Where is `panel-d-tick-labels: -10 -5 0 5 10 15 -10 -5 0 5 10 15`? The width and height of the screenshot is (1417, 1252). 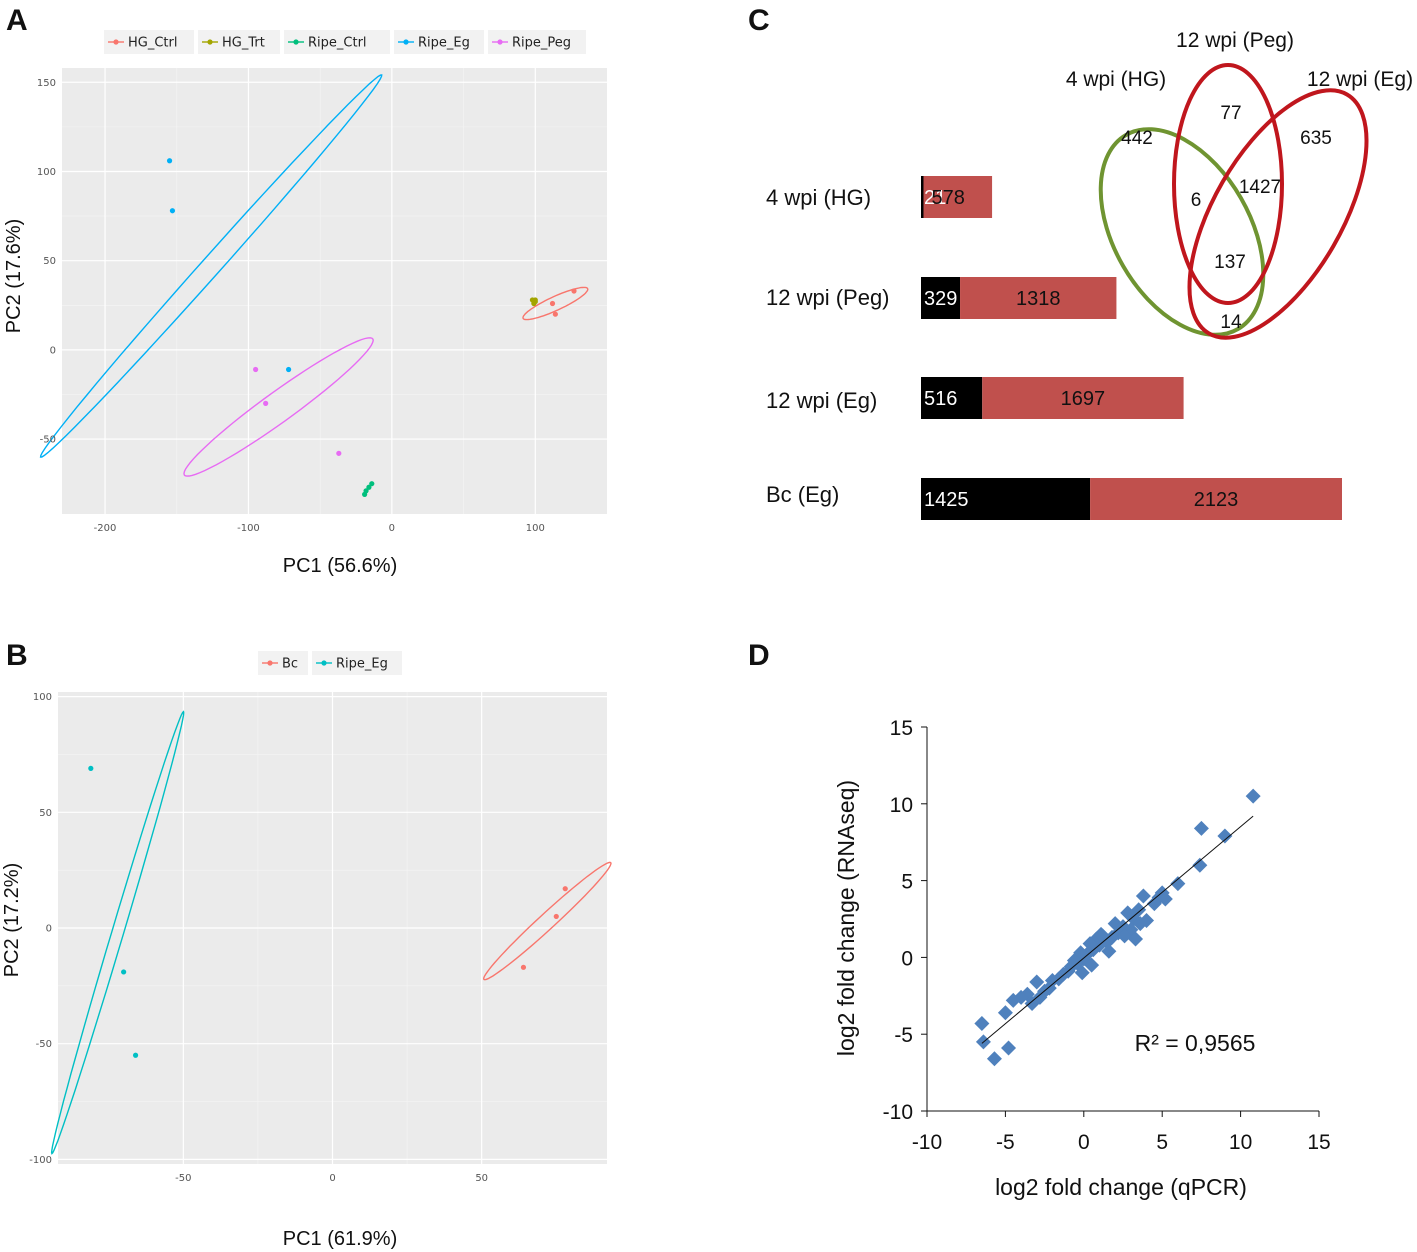
panel-d-tick-labels: -10 -5 0 5 10 15 -10 -5 0 5 10 15 is located at coordinates (1107, 935).